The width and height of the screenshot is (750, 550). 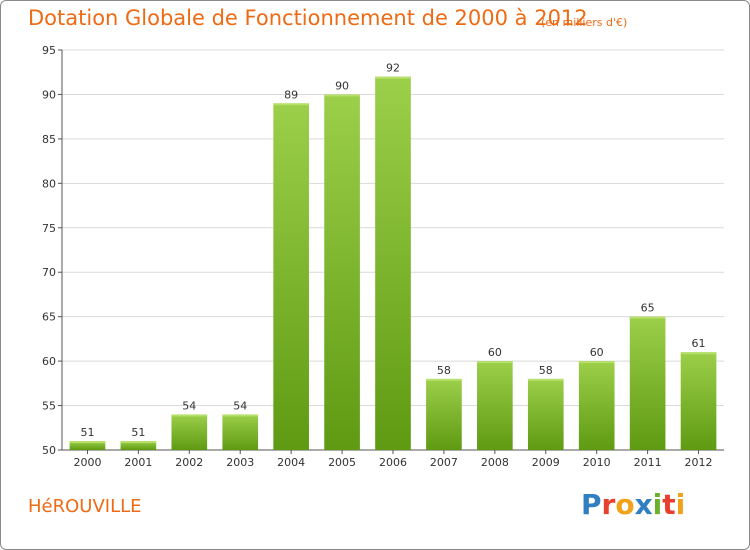 What do you see at coordinates (87, 462) in the screenshot?
I see `x-tick-label: 2000` at bounding box center [87, 462].